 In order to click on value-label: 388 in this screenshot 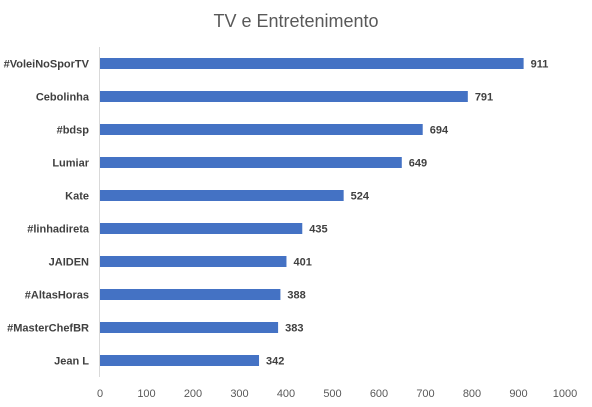, I will do `click(296, 296)`.